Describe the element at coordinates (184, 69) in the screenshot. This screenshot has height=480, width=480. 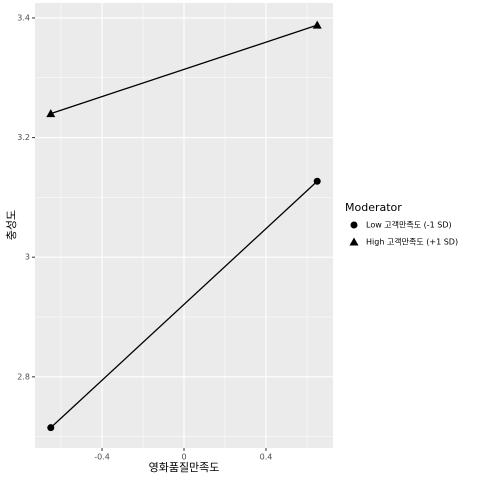
I see `series-line` at that location.